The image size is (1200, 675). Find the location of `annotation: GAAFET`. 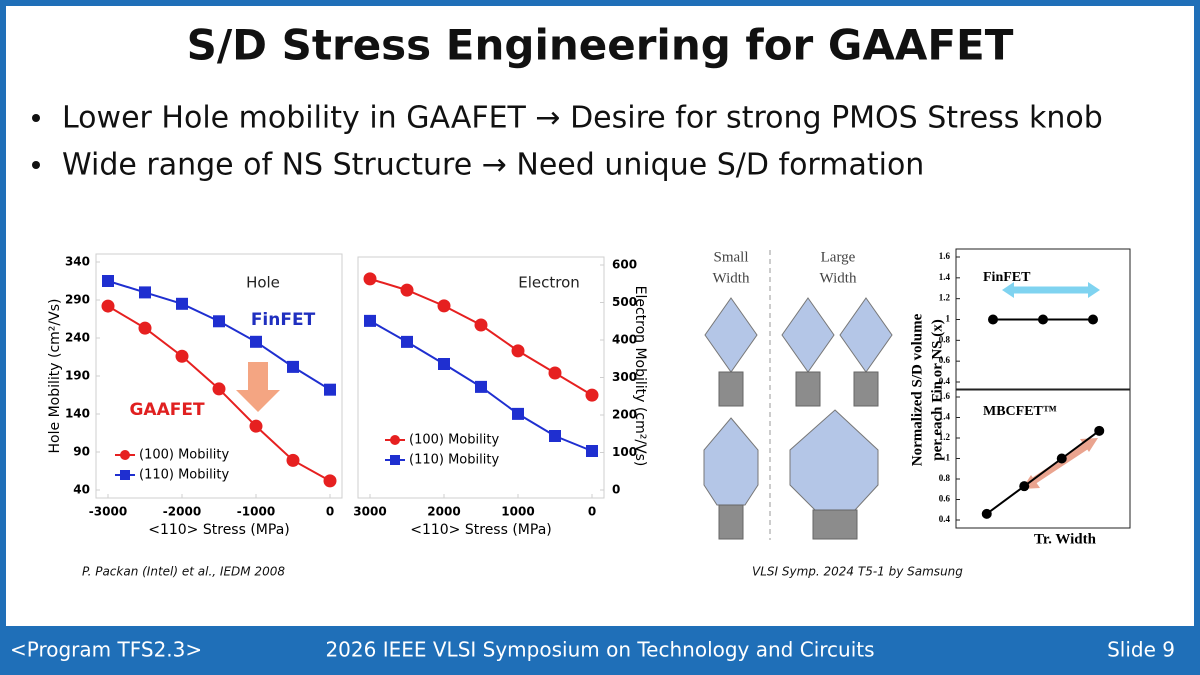

annotation: GAAFET is located at coordinates (166, 410).